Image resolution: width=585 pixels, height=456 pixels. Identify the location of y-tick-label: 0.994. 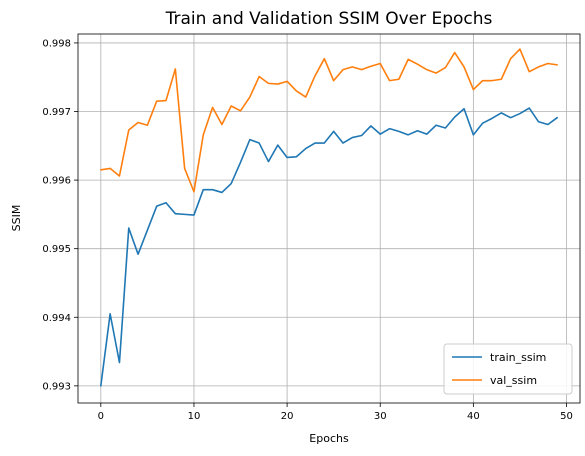
(56, 318).